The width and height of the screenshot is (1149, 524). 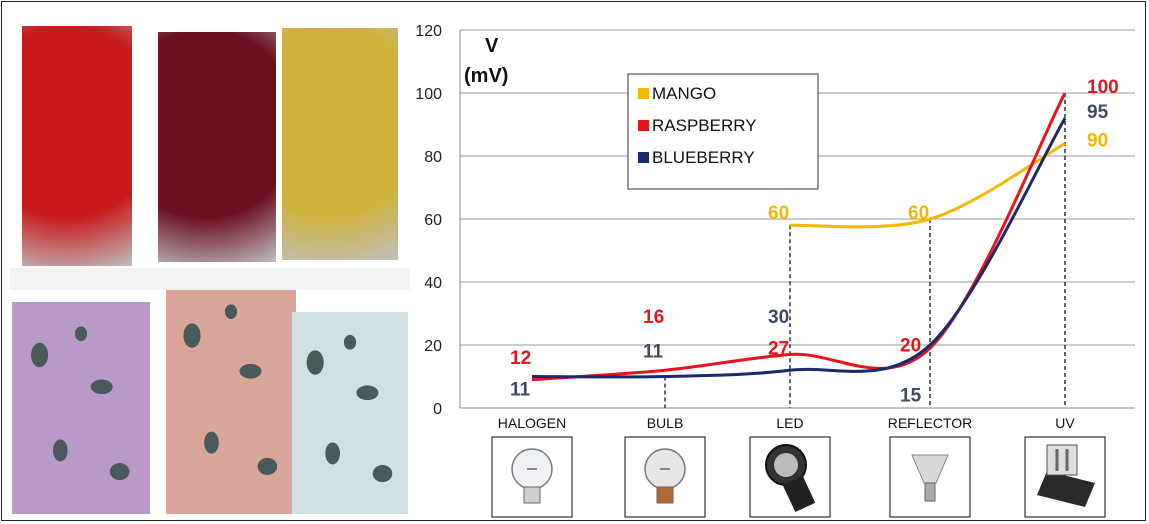 What do you see at coordinates (778, 348) in the screenshot?
I see `data-label: 27` at bounding box center [778, 348].